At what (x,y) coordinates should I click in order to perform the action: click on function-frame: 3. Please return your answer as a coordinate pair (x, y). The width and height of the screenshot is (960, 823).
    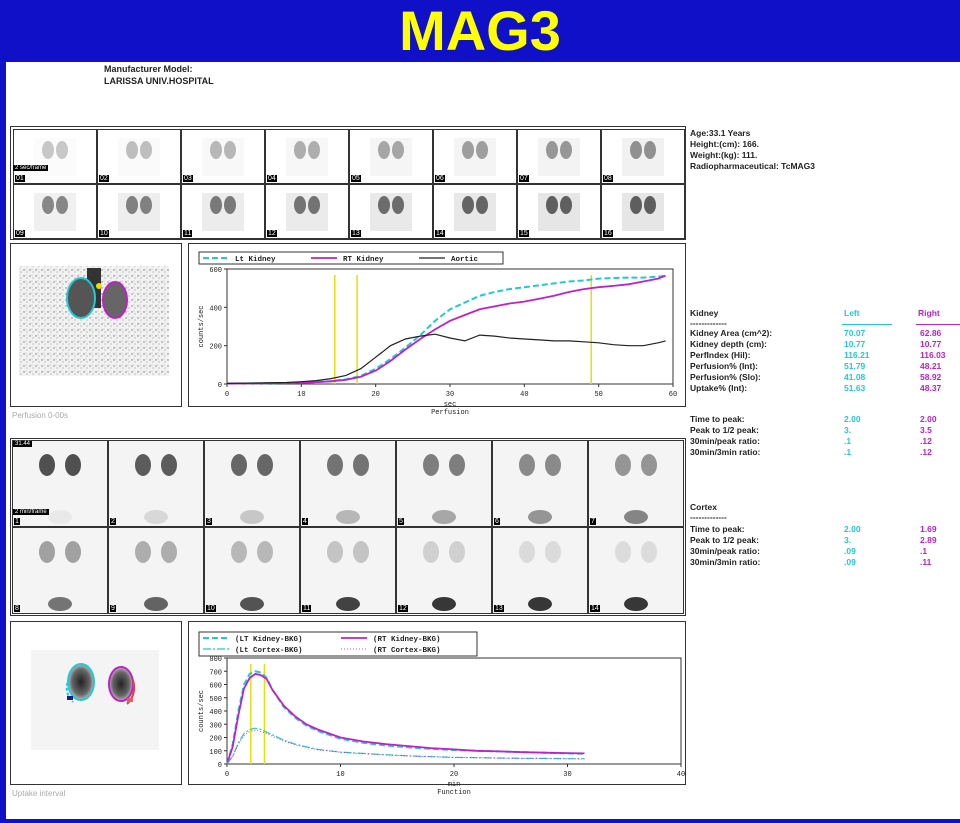
    Looking at the image, I should click on (252, 483).